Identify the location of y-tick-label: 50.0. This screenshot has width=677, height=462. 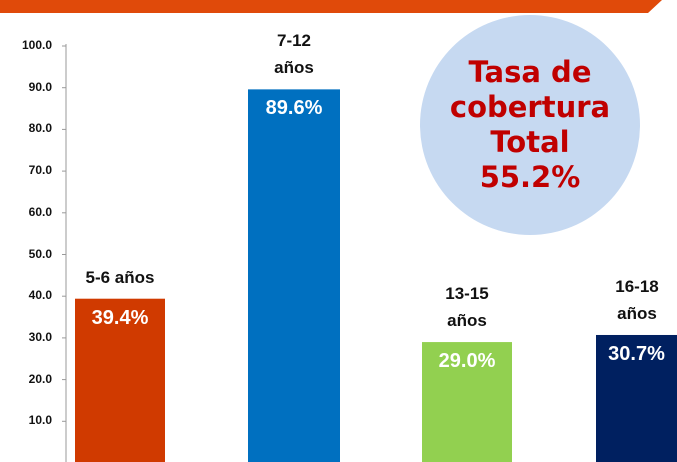
(40, 253).